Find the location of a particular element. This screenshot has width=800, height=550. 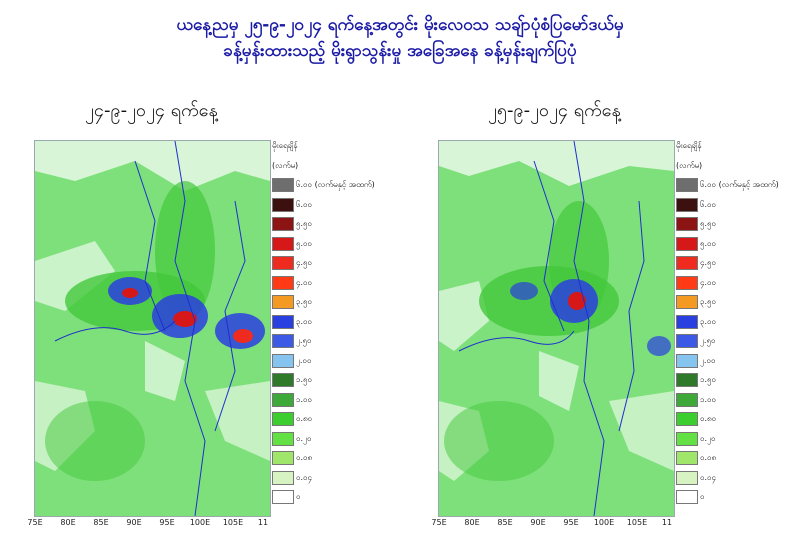

legend-label: ၂.၅၀ is located at coordinates (708, 340).